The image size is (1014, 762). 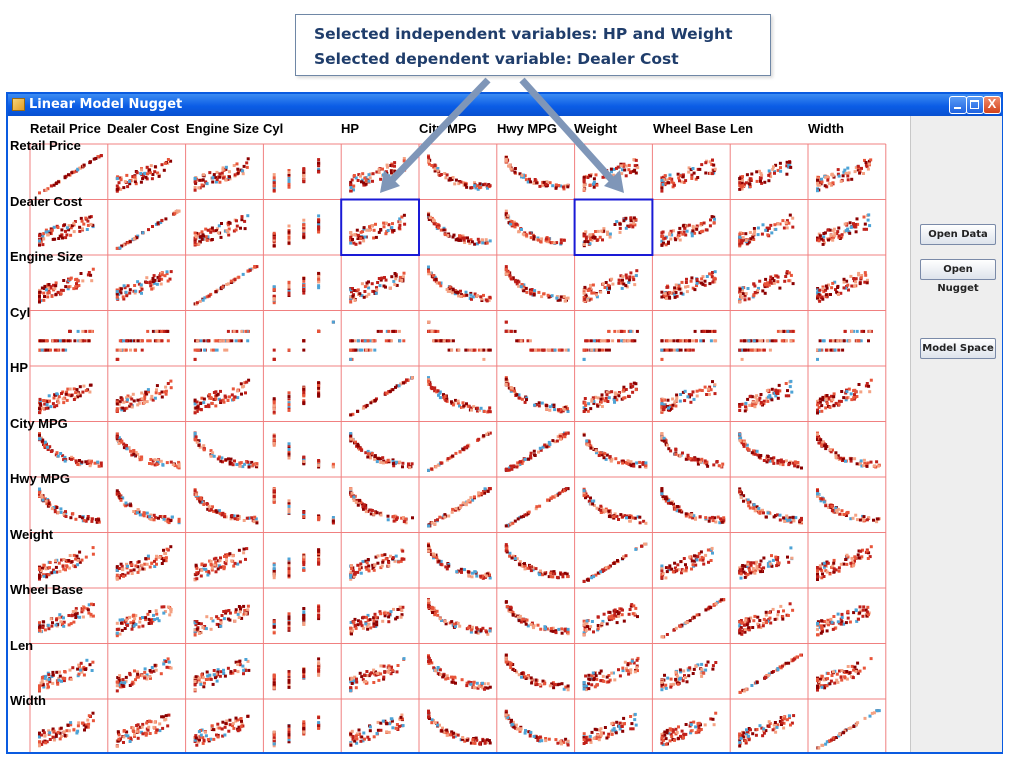 What do you see at coordinates (958, 105) in the screenshot?
I see `minimize-button` at bounding box center [958, 105].